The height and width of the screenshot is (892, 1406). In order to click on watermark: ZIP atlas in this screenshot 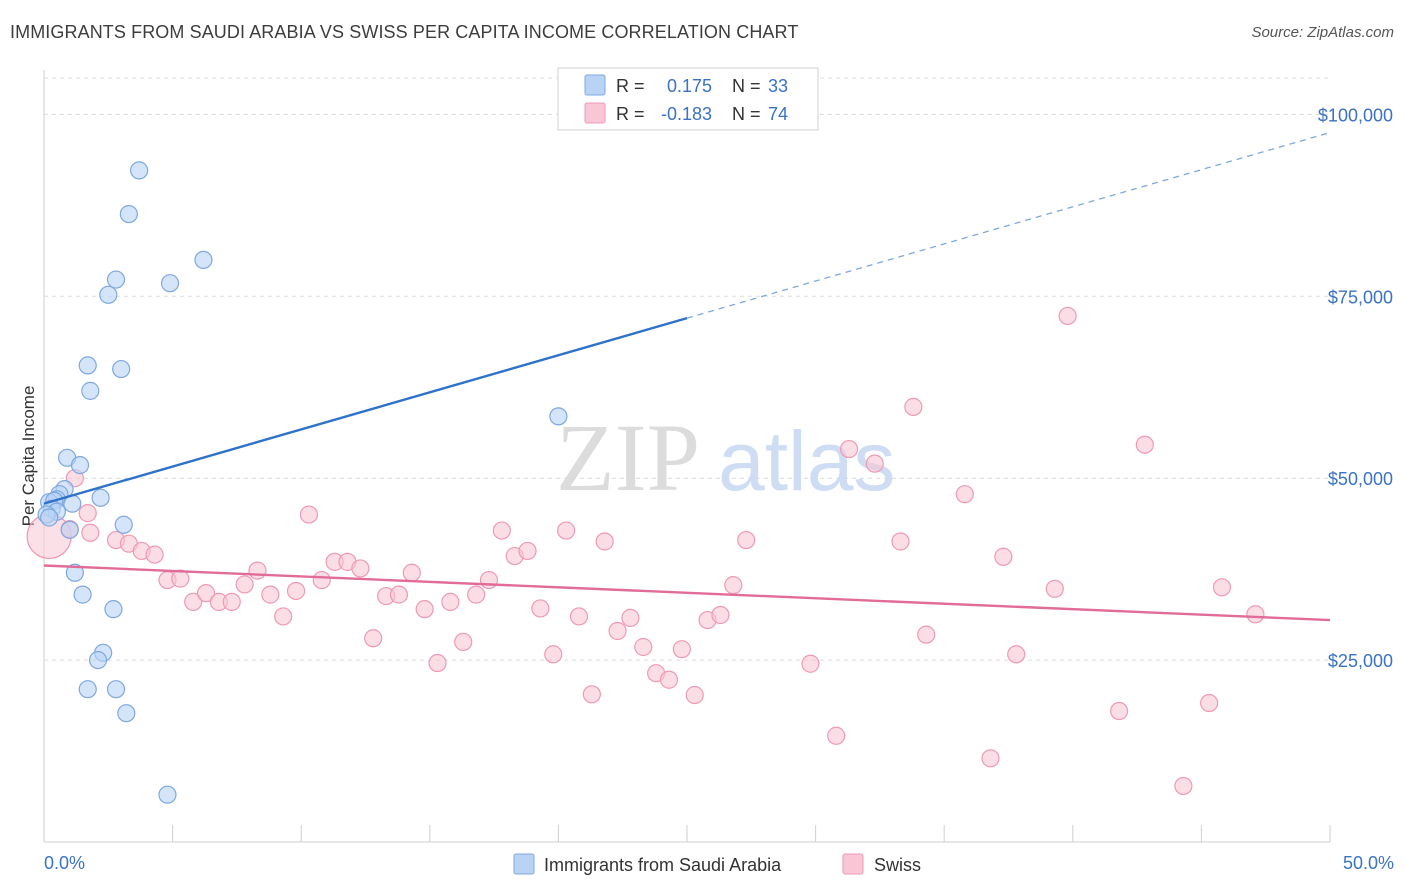, I will do `click(725, 457)`.